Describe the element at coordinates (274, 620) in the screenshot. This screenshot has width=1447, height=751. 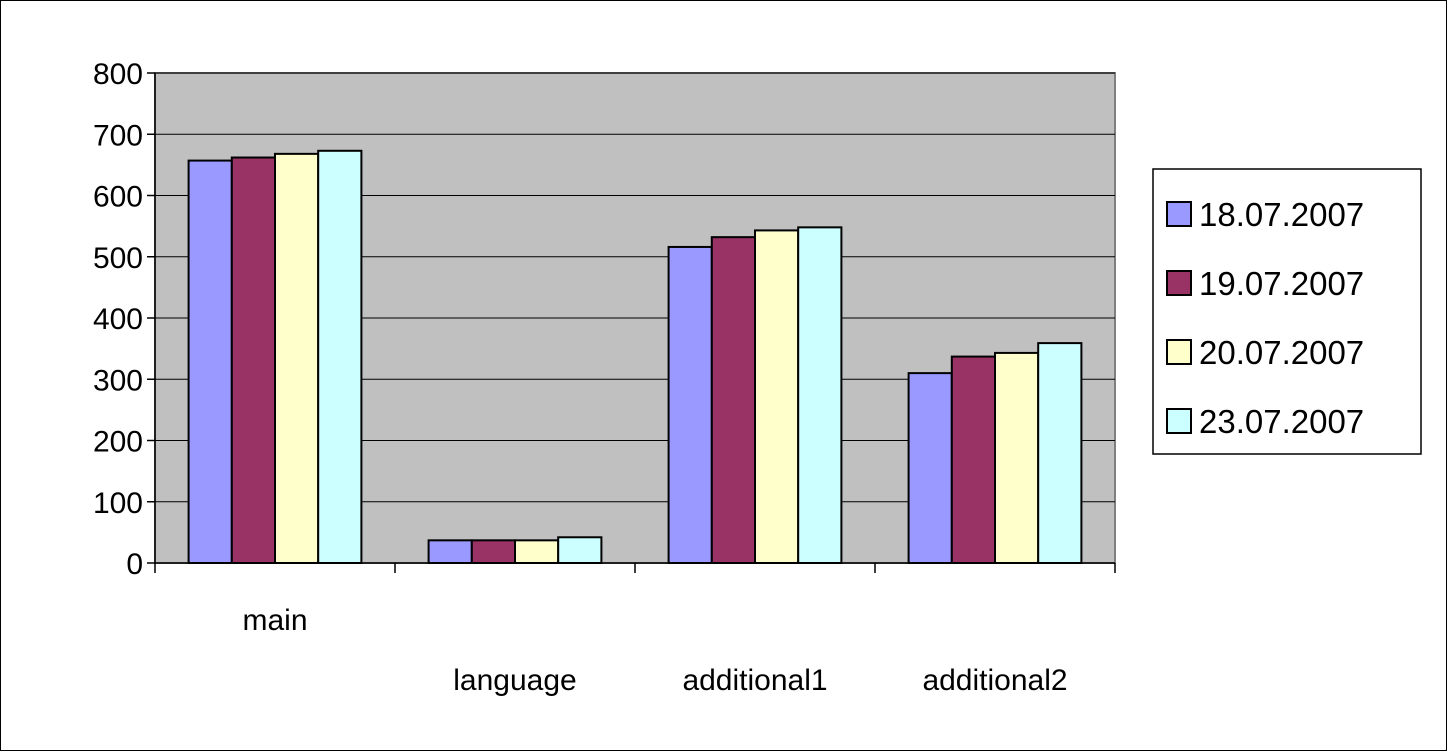
I see `x-category-label: main` at that location.